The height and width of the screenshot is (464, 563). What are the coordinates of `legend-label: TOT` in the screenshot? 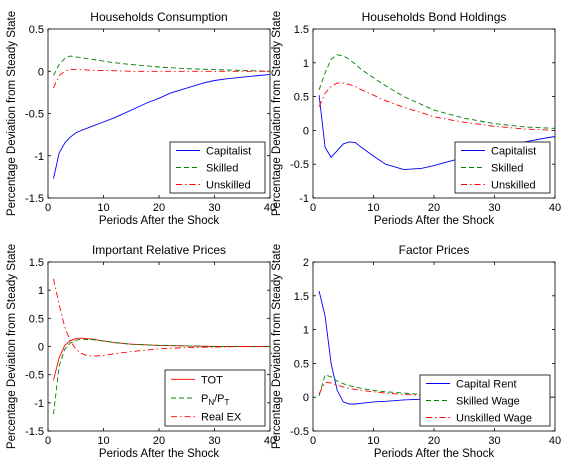 It's located at (212, 380).